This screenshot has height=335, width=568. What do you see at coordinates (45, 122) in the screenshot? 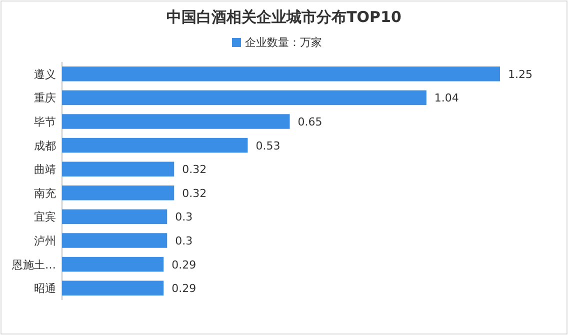
I see `y-tick-label: 毕节` at bounding box center [45, 122].